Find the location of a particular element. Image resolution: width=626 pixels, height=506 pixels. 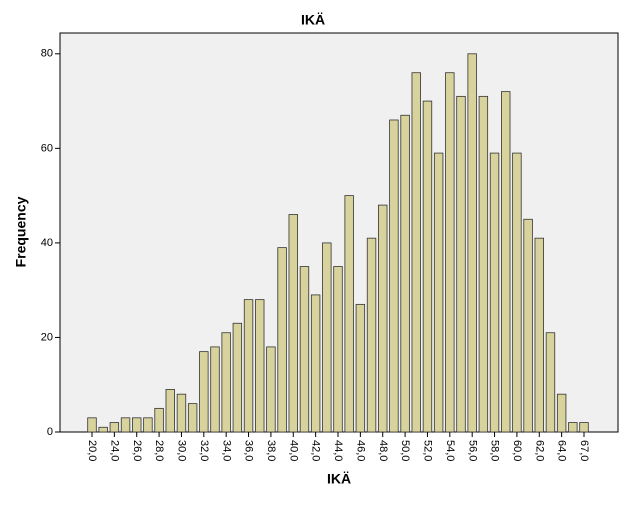

x-tick-label: 20,0 is located at coordinates (92, 450).